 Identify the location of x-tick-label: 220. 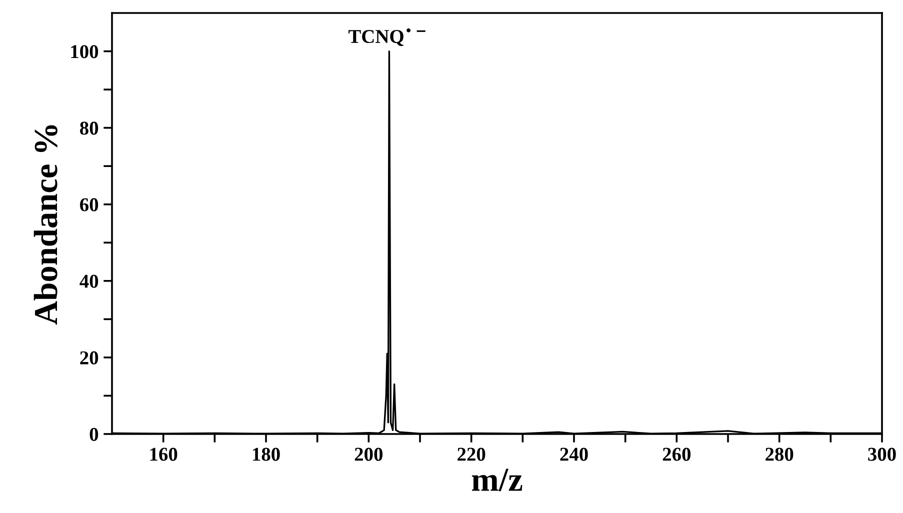
(472, 454).